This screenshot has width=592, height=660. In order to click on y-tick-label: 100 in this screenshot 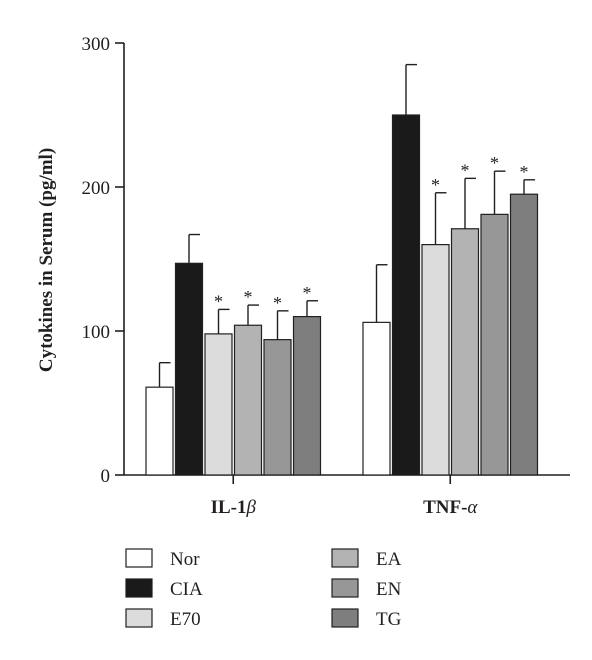, I will do `click(96, 332)`.